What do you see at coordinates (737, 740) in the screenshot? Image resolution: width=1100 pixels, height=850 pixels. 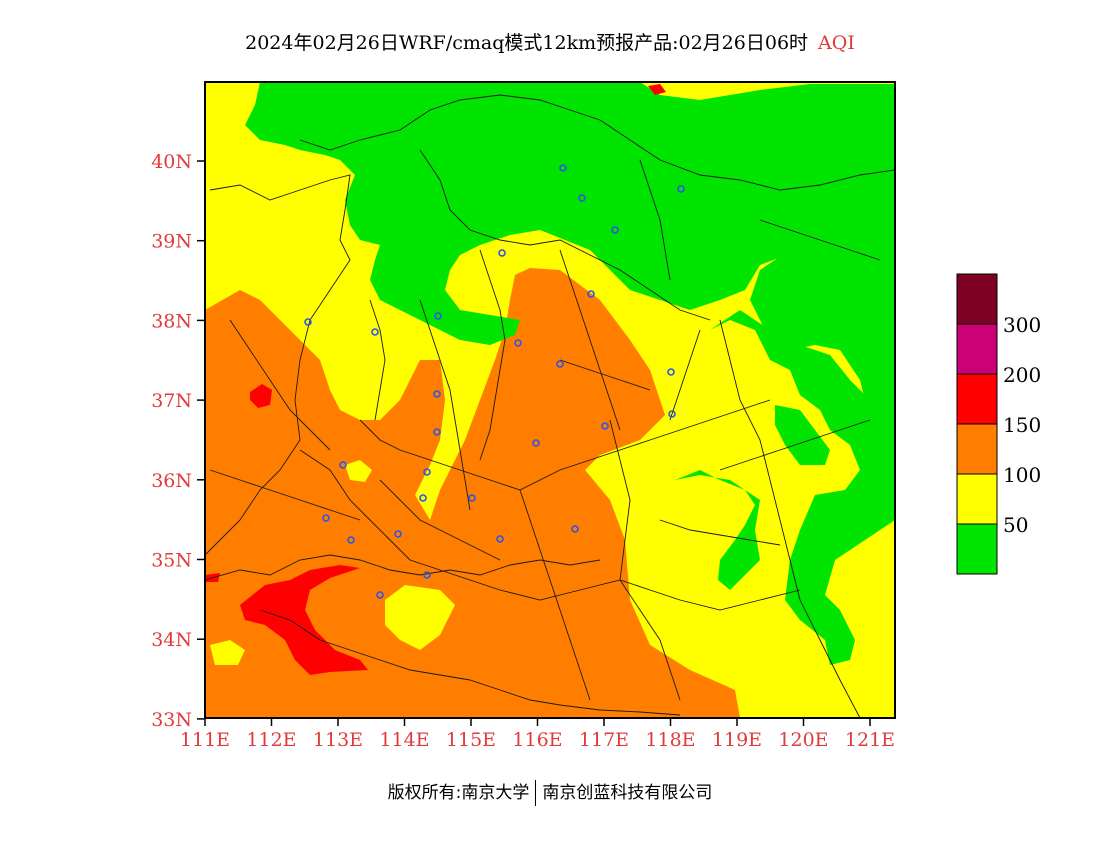 I see `lon-tick-label: 119E` at bounding box center [737, 740].